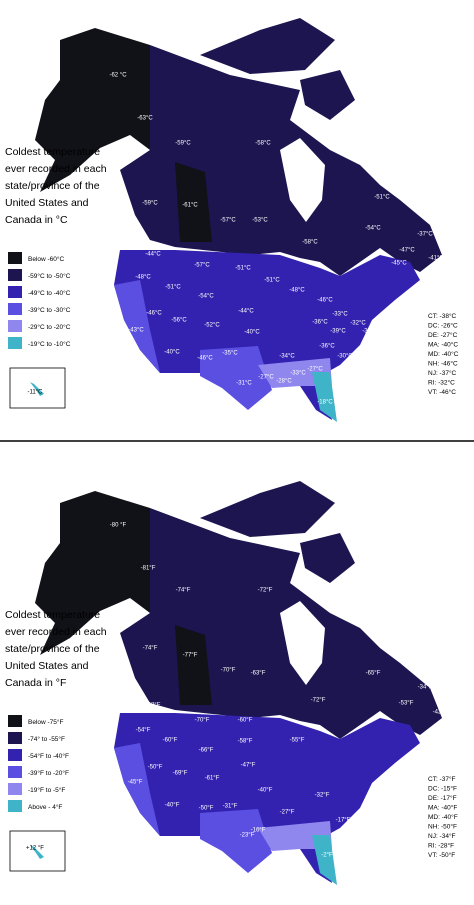  What do you see at coordinates (52, 615) in the screenshot?
I see `title-line: Coldest temperature` at bounding box center [52, 615].